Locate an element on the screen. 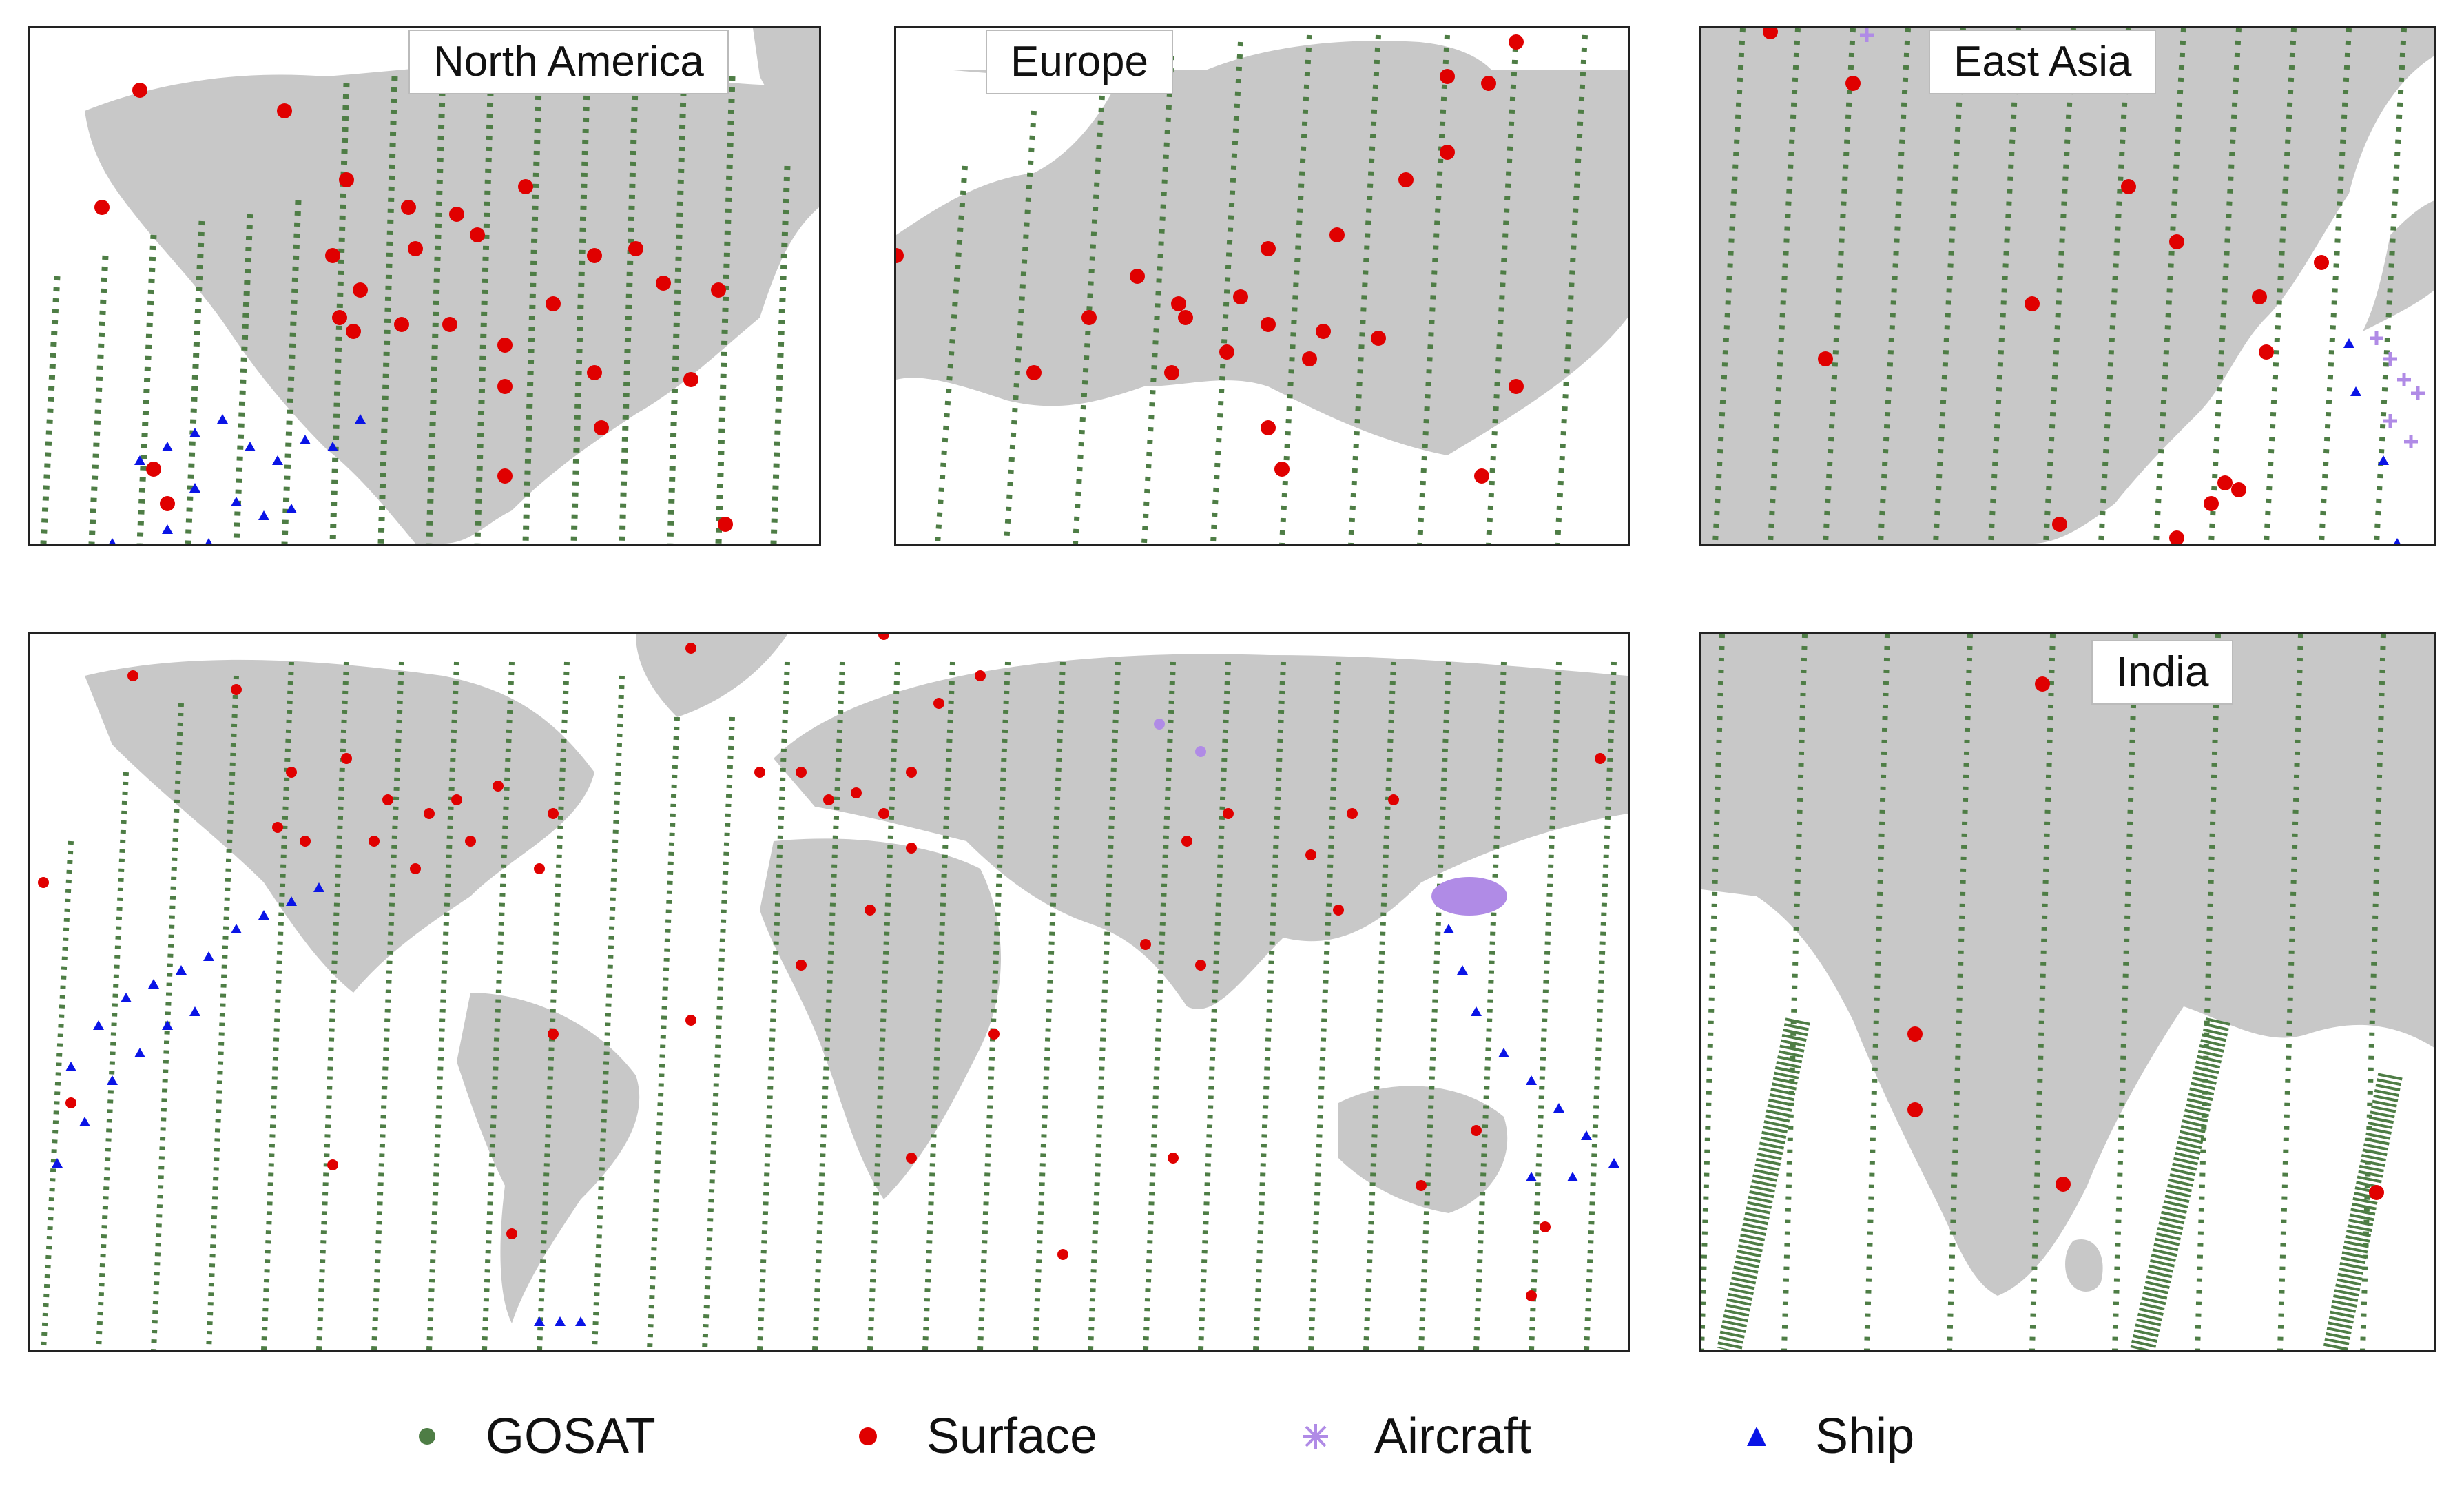  triangle-icon is located at coordinates (1756, 1437).